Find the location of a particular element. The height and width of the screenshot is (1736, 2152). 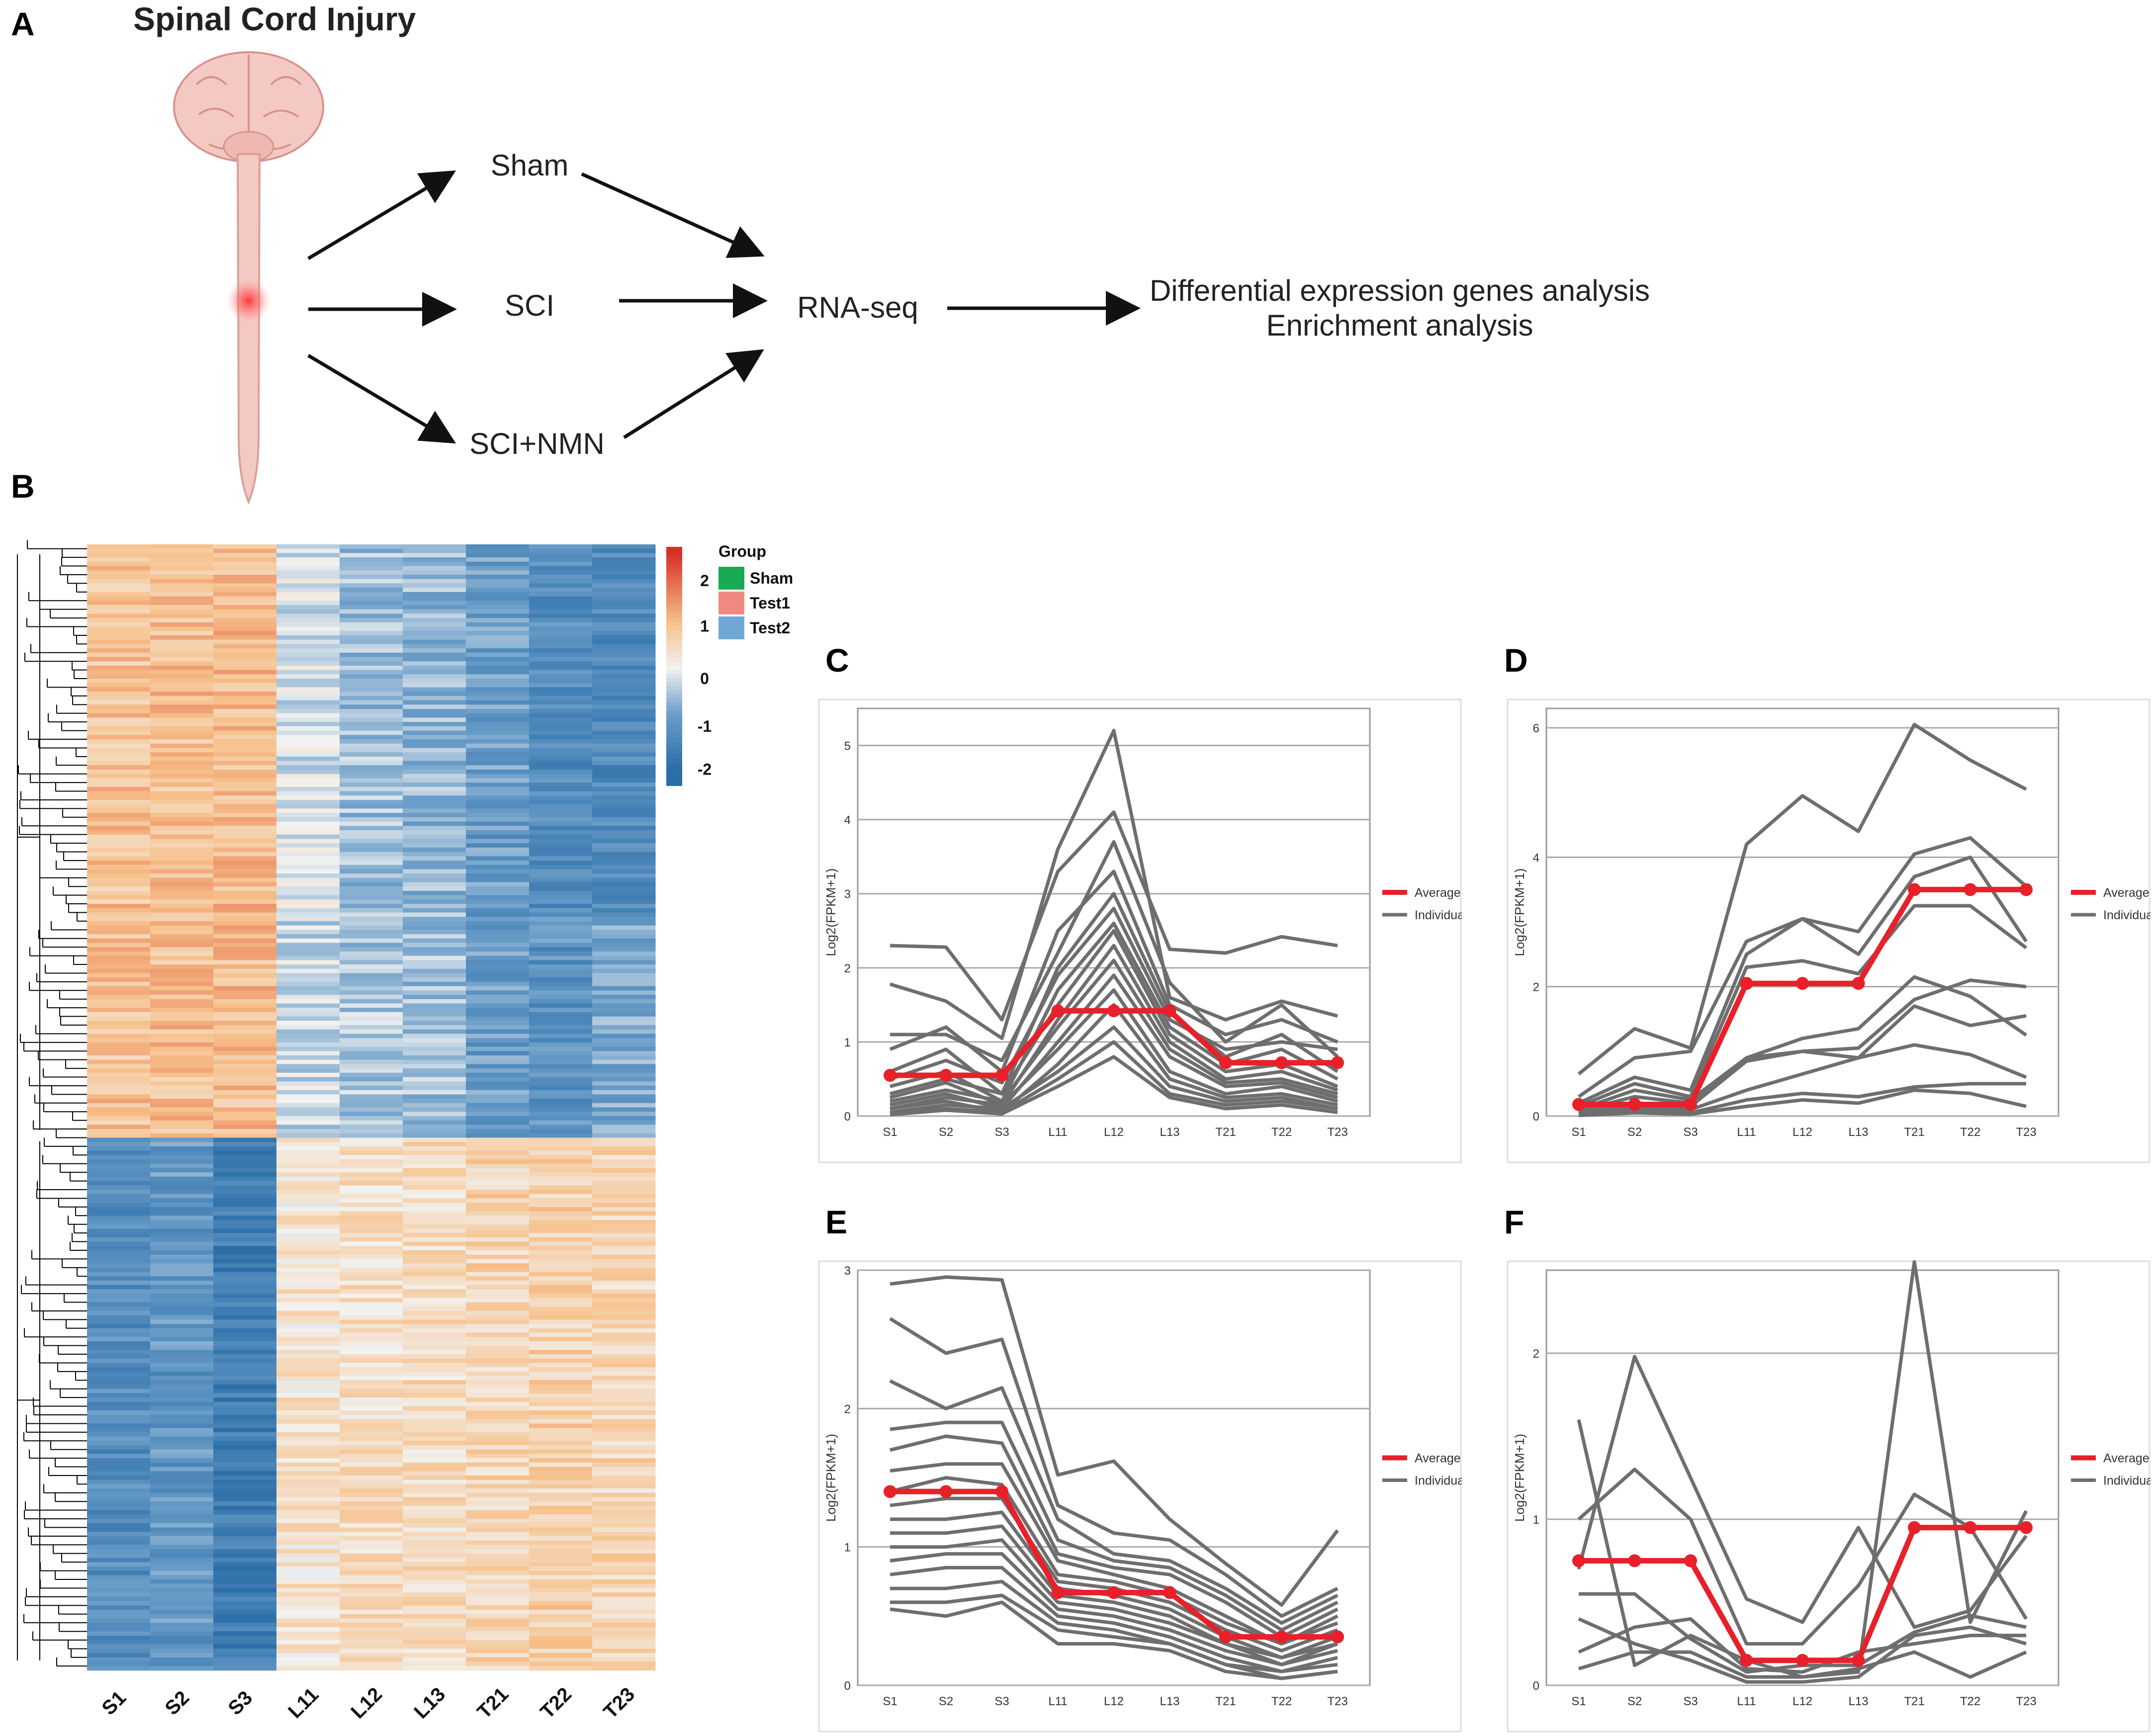

flow-rnaseq: RNA-seq is located at coordinates (858, 308).